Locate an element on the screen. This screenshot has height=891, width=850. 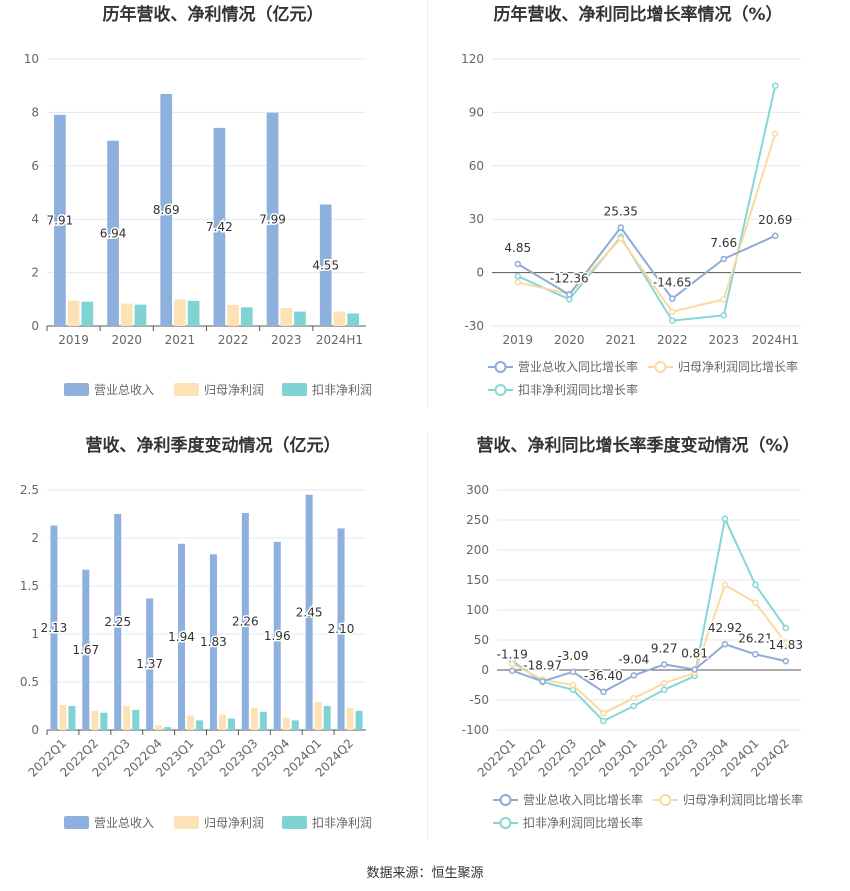
data-label: 26.21 is located at coordinates (755, 638).